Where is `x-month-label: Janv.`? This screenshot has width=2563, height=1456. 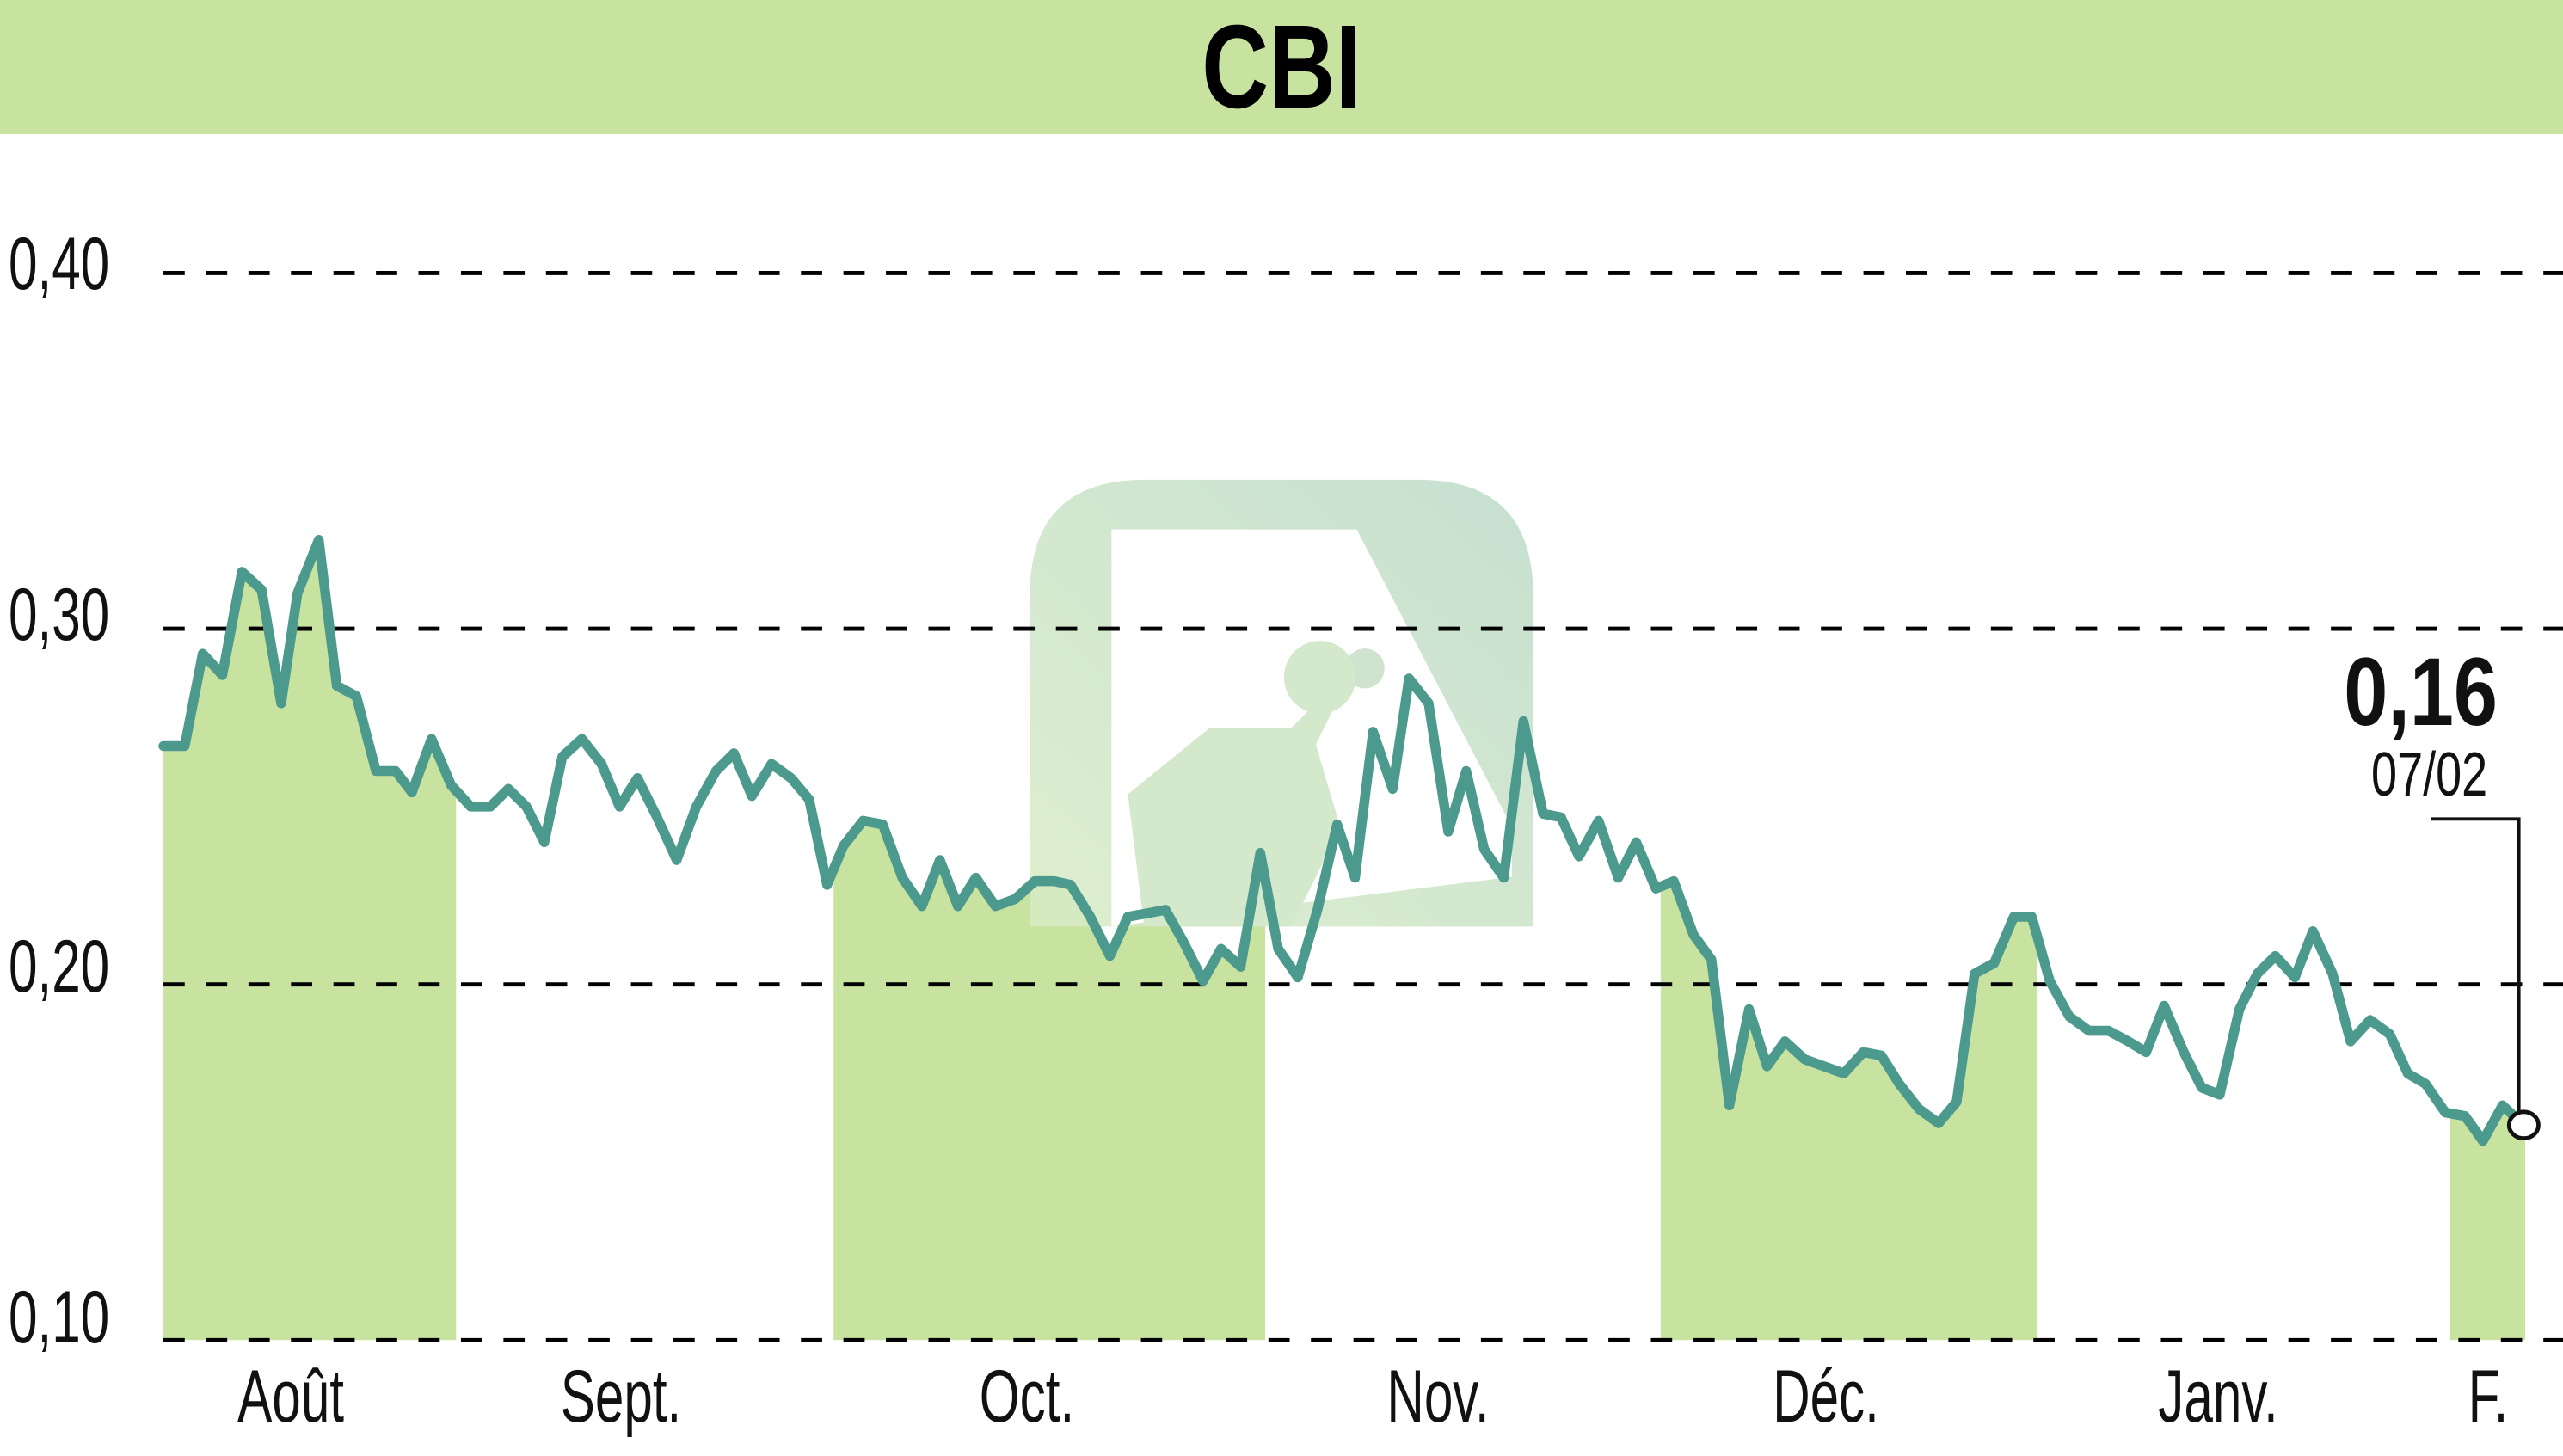
x-month-label: Janv. is located at coordinates (2218, 1397).